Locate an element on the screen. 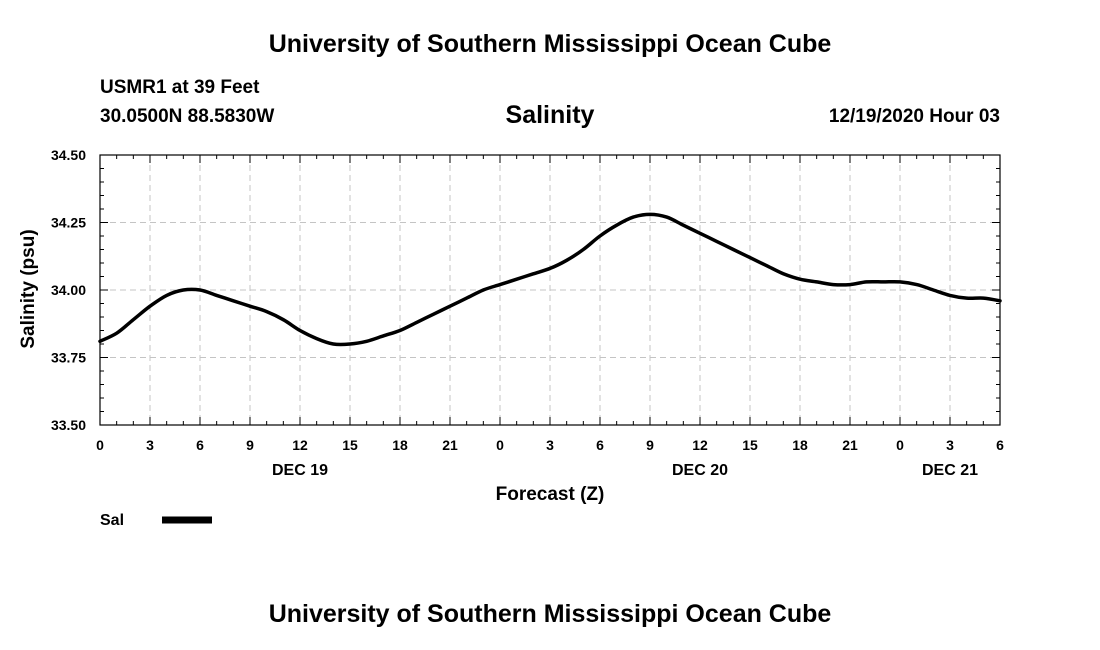 This screenshot has width=1100, height=650. coordinates-label: 30.0500N 88.5830W is located at coordinates (187, 116).